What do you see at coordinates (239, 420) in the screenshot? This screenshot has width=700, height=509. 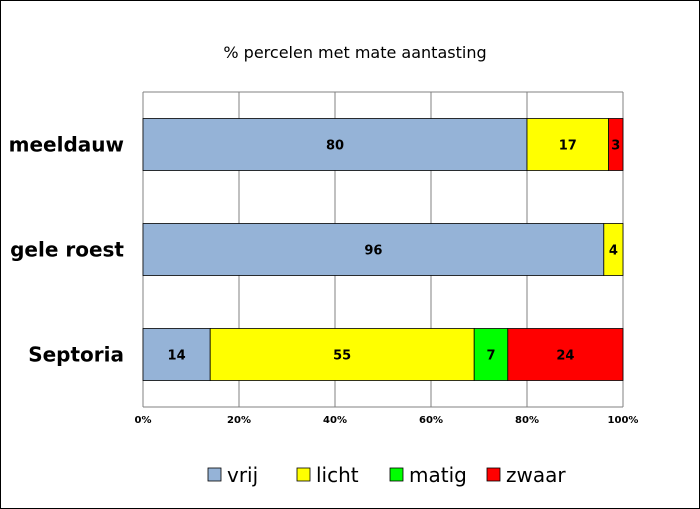 I see `x-tick-label: 20%` at bounding box center [239, 420].